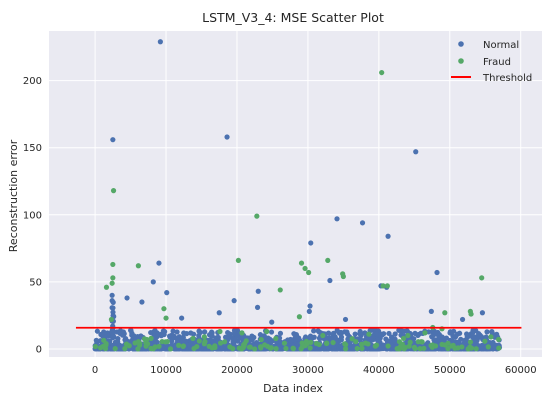 The height and width of the screenshot is (403, 553). Describe the element at coordinates (501, 45) in the screenshot. I see `legend-normal-label: Normal` at that location.